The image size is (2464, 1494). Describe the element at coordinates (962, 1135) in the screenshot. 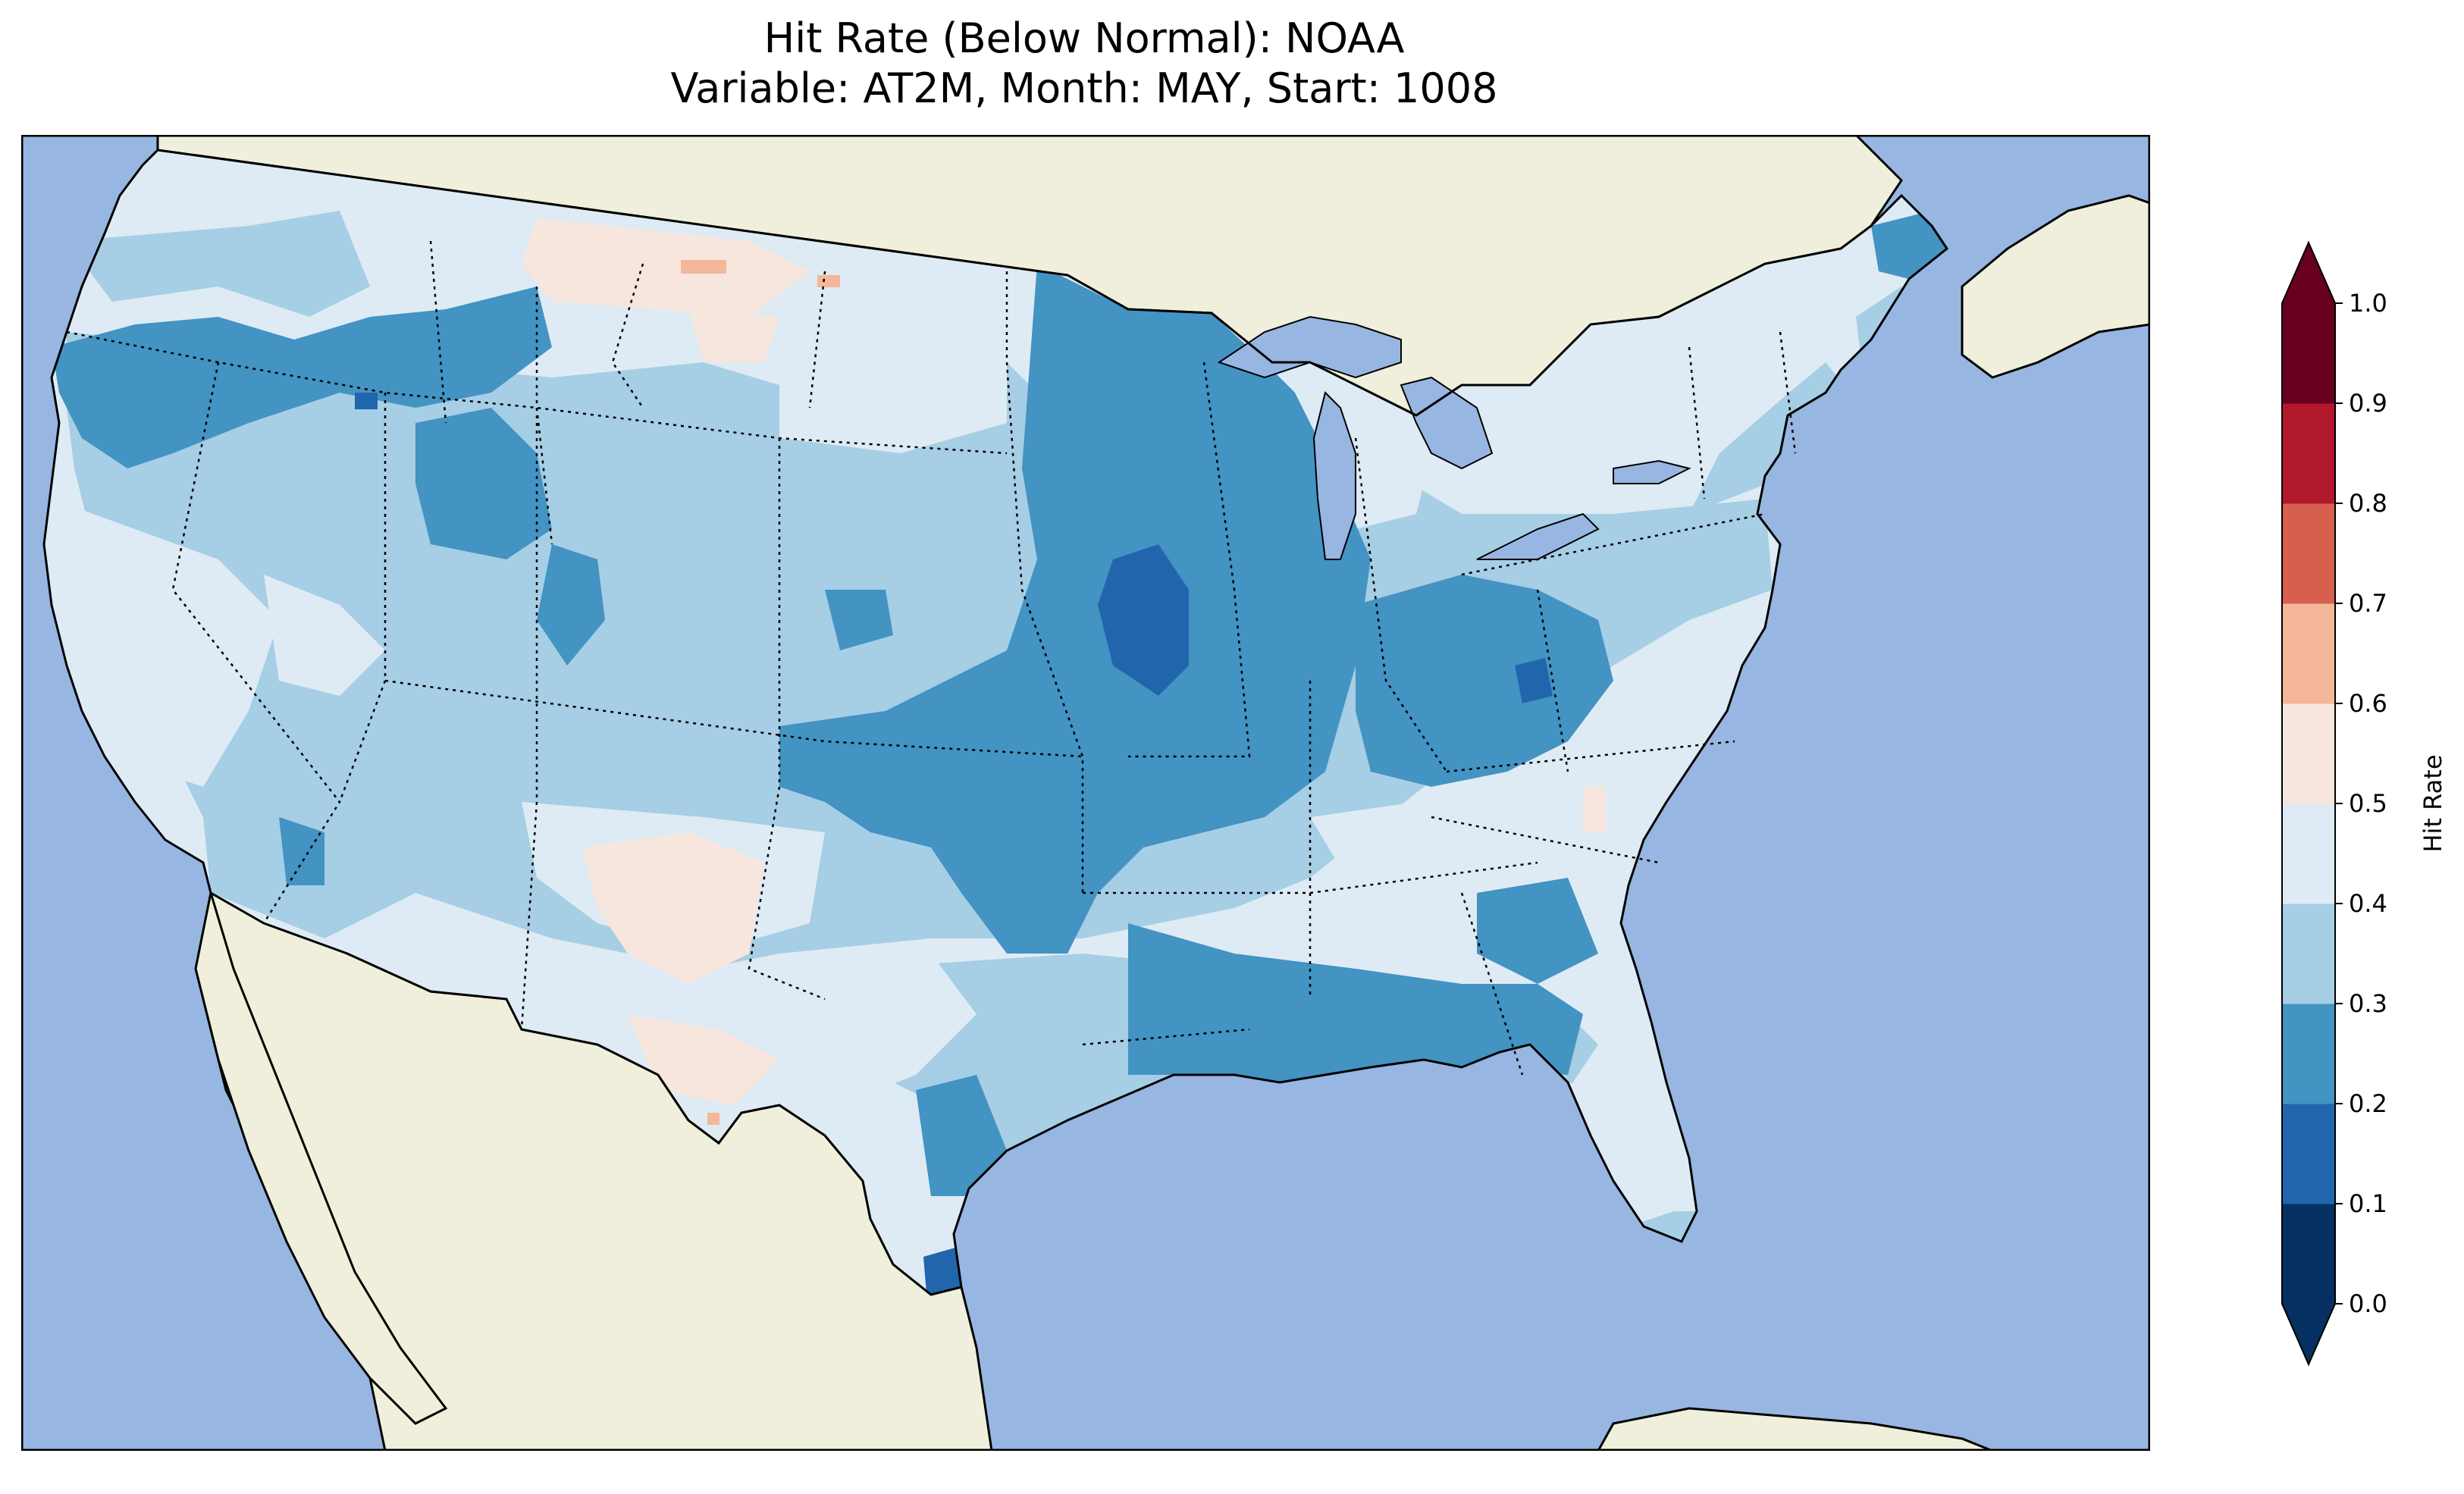

I see `cell-gulf-02b` at that location.